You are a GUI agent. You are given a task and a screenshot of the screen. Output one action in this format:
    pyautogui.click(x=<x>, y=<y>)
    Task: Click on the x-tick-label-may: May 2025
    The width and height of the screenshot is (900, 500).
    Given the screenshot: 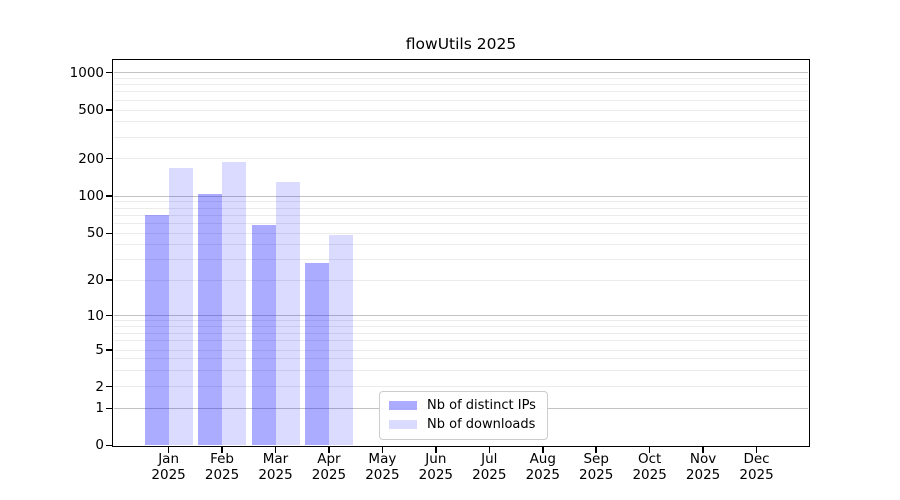 What is the action you would take?
    pyautogui.click(x=382, y=467)
    